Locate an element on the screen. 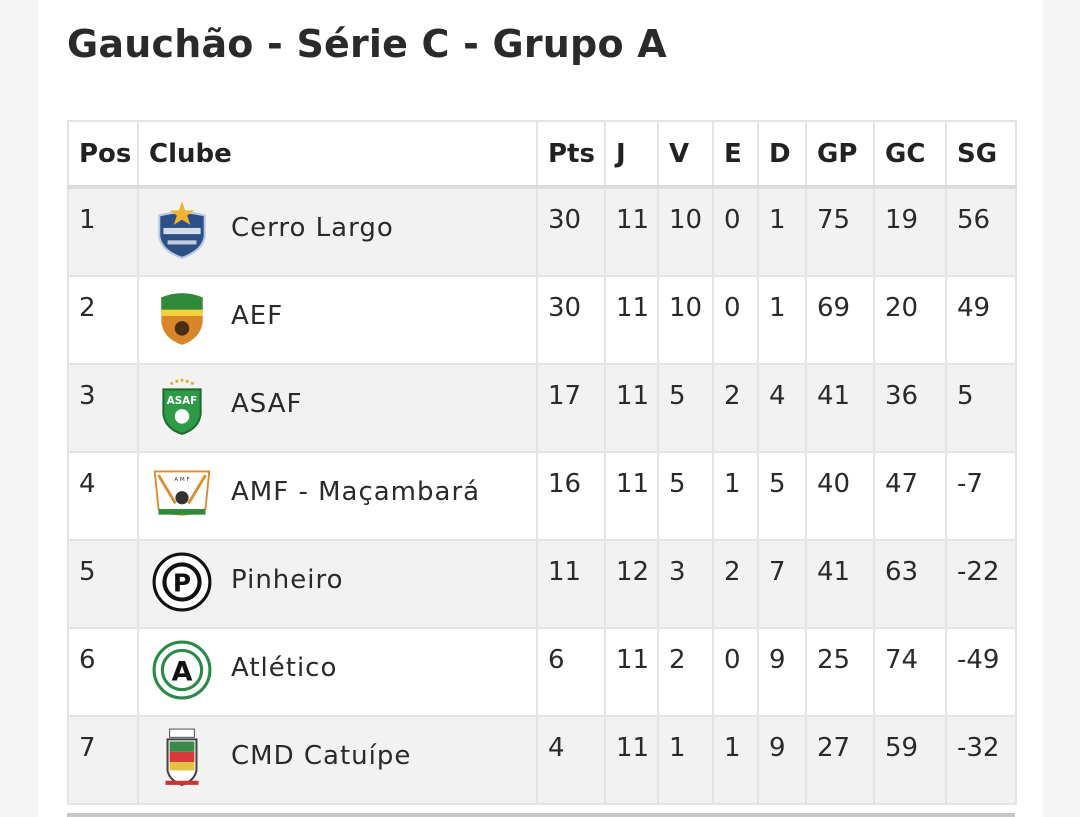 This screenshot has height=817, width=1080. table-row: 7 CMD Catuípe 4 11 1 1 9 27 59 -32 is located at coordinates (542, 760).